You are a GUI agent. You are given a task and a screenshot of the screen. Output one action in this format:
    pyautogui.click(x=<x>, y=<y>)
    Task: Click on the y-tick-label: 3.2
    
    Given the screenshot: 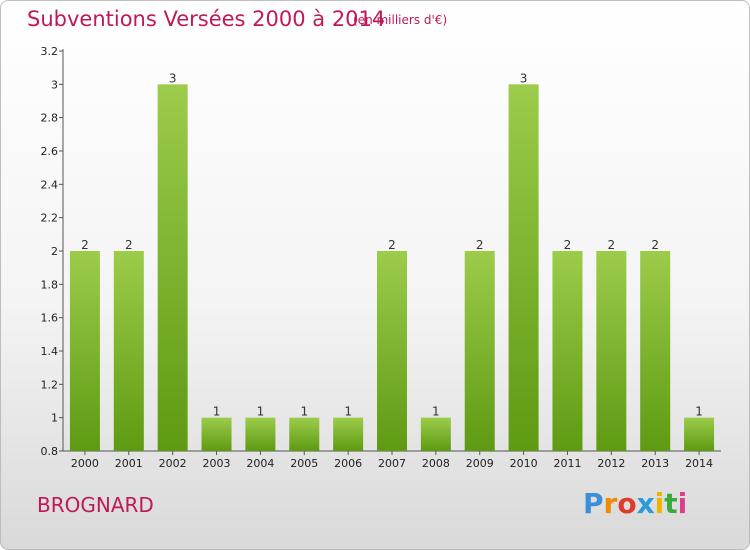 What is the action you would take?
    pyautogui.click(x=50, y=51)
    